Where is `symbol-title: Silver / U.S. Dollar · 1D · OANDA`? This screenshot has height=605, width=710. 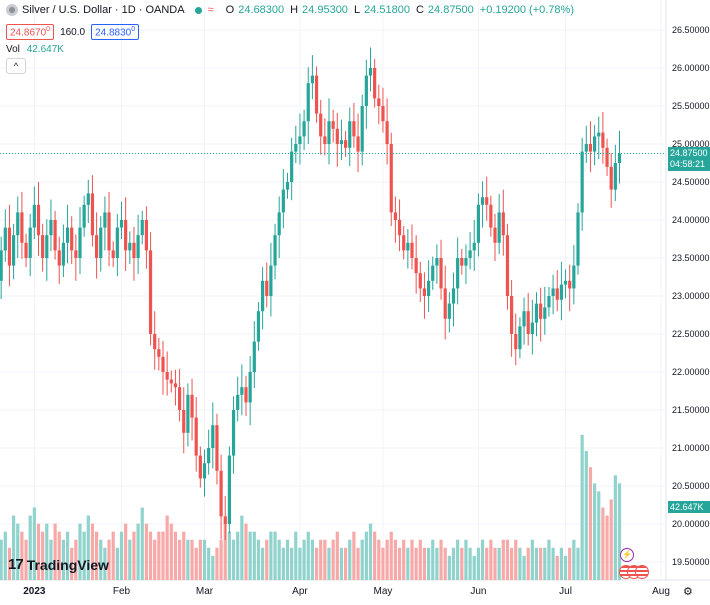
symbol-title: Silver / U.S. Dollar · 1D · OANDA is located at coordinates (103, 10).